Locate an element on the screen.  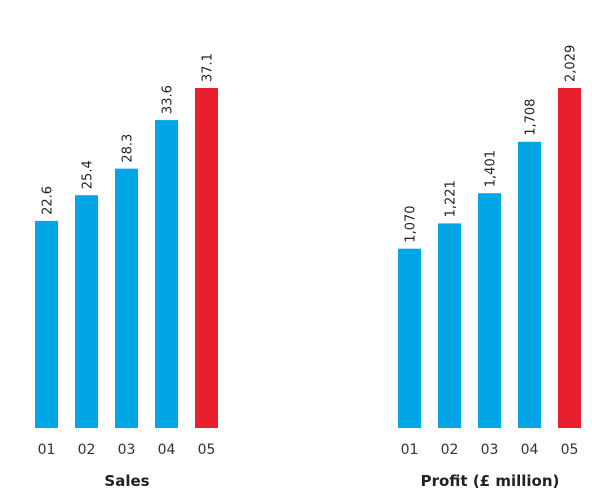
sales-tick-label-01: 01 is located at coordinates (47, 450).